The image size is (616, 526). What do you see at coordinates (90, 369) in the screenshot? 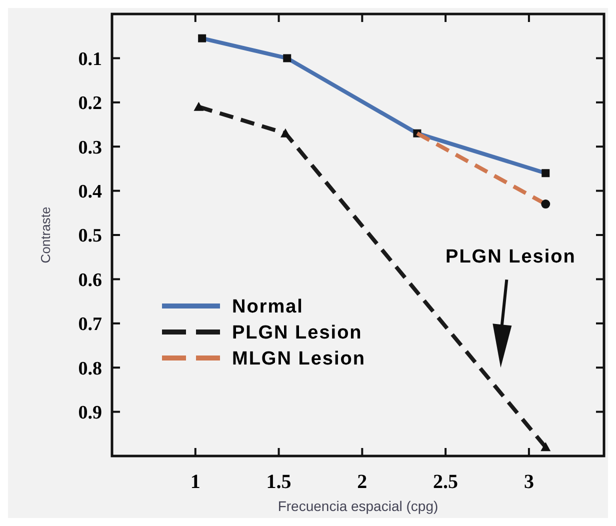
I see `y-tick-label: 0.8` at bounding box center [90, 369].